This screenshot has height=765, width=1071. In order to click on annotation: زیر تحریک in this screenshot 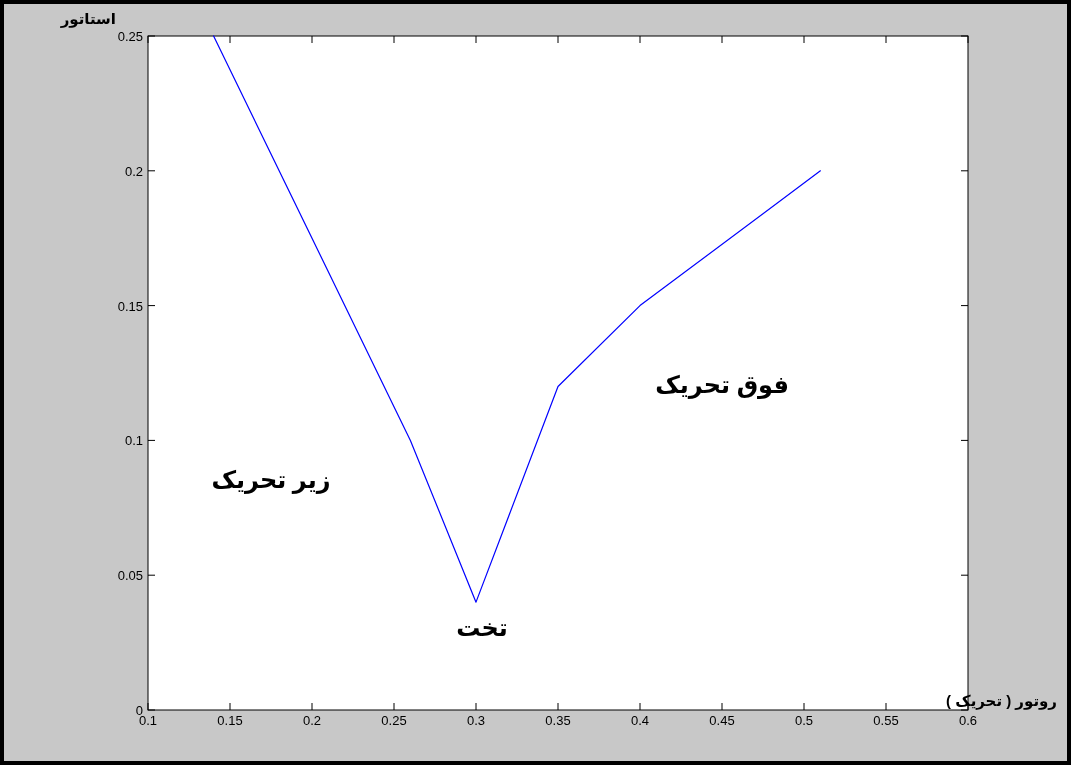, I will do `click(271, 479)`.